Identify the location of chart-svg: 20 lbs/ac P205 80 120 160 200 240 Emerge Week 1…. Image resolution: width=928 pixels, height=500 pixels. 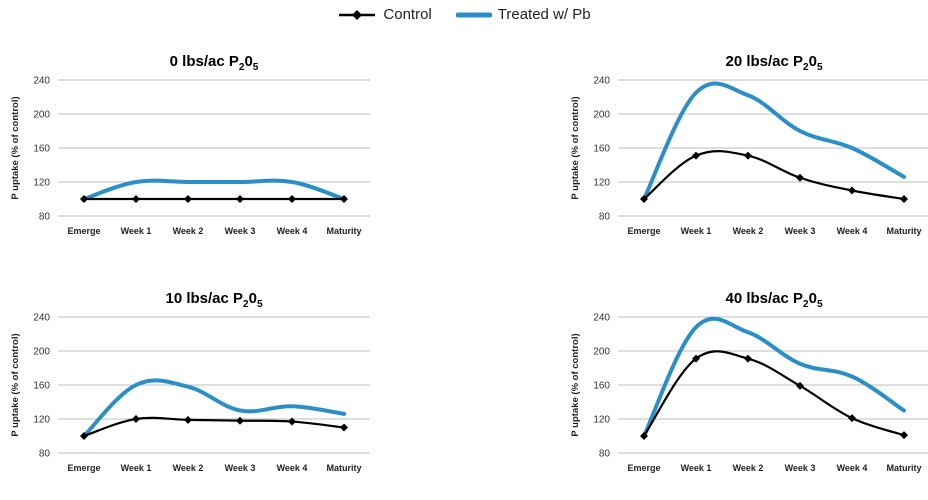
(749, 144).